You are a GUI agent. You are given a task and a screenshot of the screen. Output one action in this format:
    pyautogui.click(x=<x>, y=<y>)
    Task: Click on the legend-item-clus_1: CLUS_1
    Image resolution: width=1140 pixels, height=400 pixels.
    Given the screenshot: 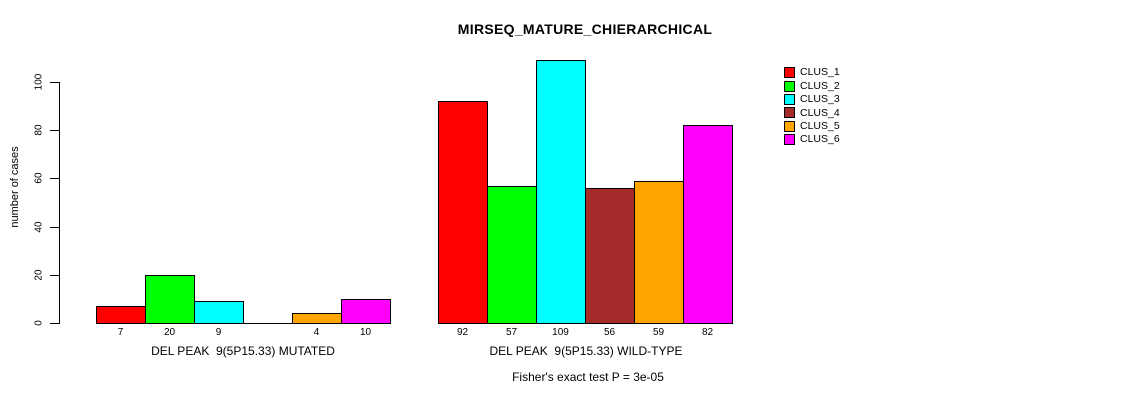 What is the action you would take?
    pyautogui.click(x=812, y=72)
    